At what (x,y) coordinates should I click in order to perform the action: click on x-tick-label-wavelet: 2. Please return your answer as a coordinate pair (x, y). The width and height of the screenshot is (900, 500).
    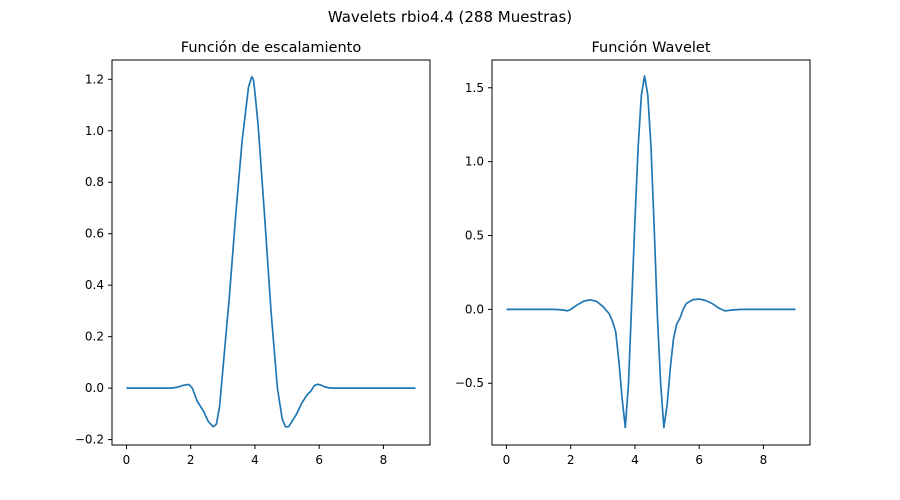
    Looking at the image, I should click on (571, 460).